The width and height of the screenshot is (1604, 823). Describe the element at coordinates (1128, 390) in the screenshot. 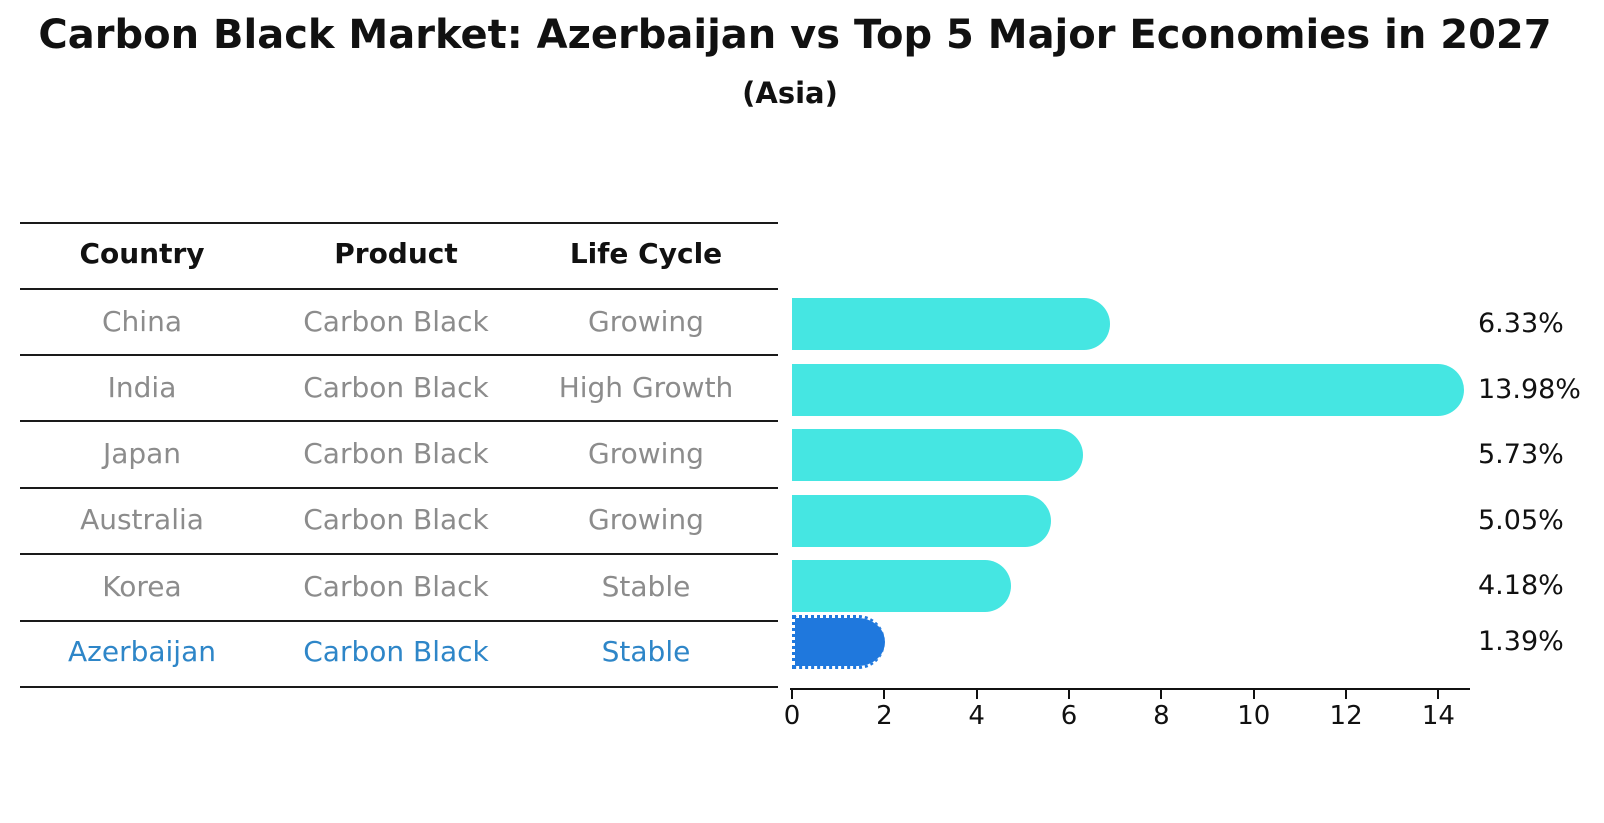

I see `bar-india` at that location.